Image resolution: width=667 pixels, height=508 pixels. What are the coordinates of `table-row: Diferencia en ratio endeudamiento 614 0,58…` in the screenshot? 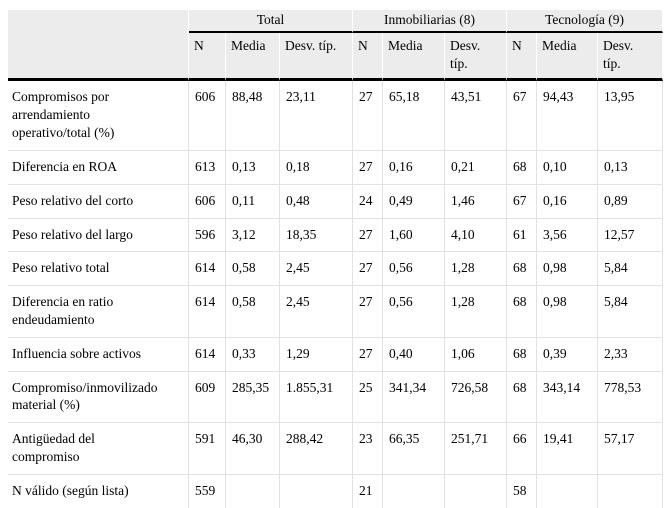 It's located at (336, 312).